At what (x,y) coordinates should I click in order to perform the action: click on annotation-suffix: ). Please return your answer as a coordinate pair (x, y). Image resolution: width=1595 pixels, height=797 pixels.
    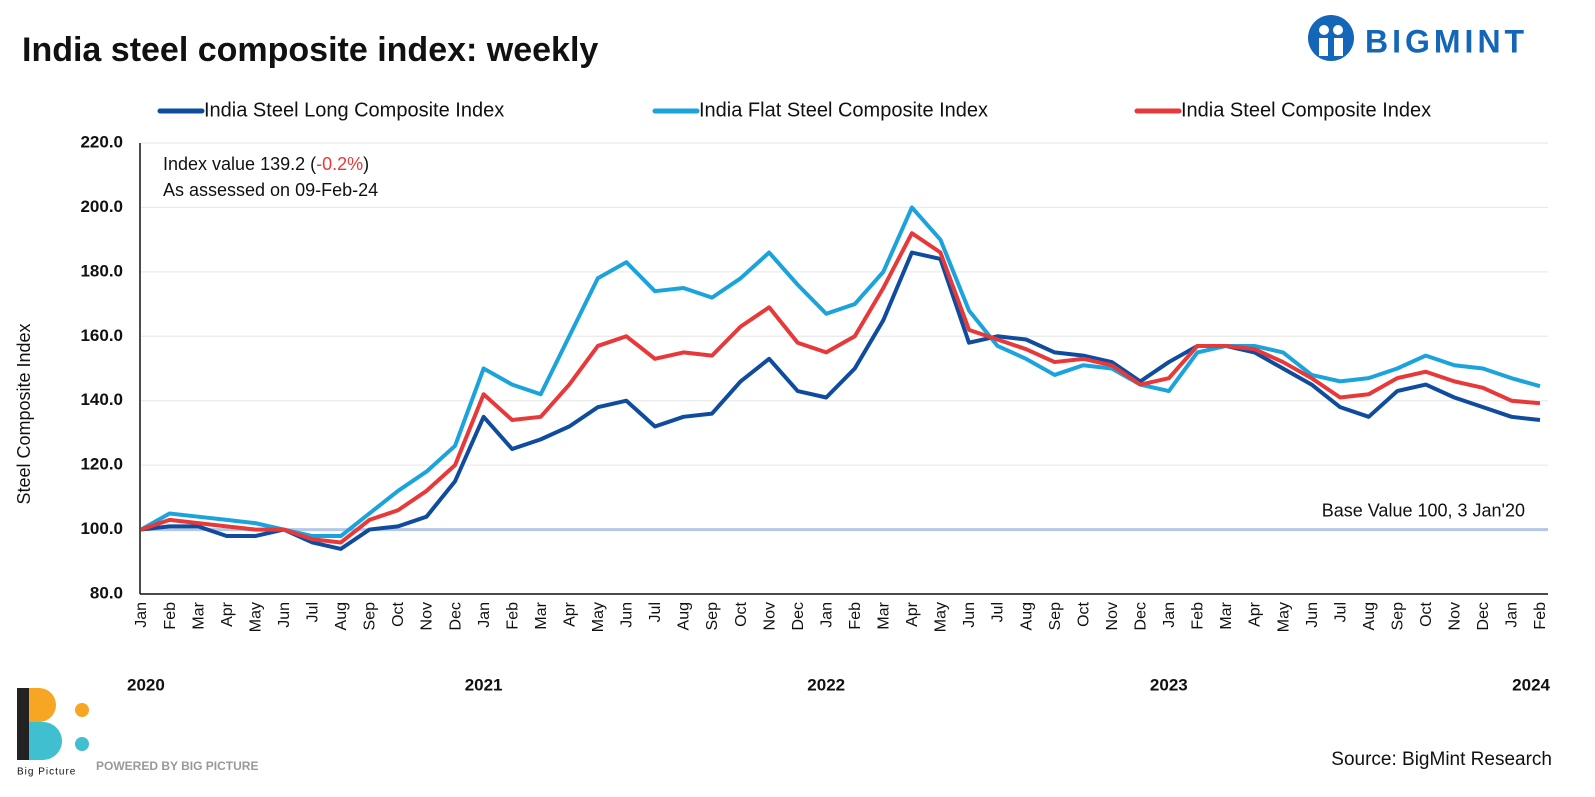
    Looking at the image, I should click on (366, 164).